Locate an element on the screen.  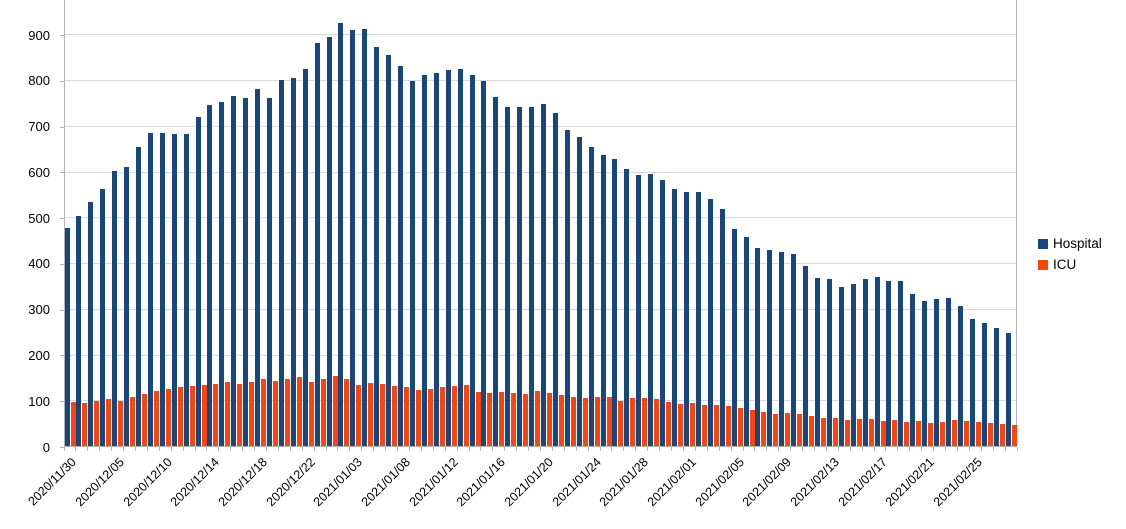
y-tick-label: 0 is located at coordinates (46, 447).